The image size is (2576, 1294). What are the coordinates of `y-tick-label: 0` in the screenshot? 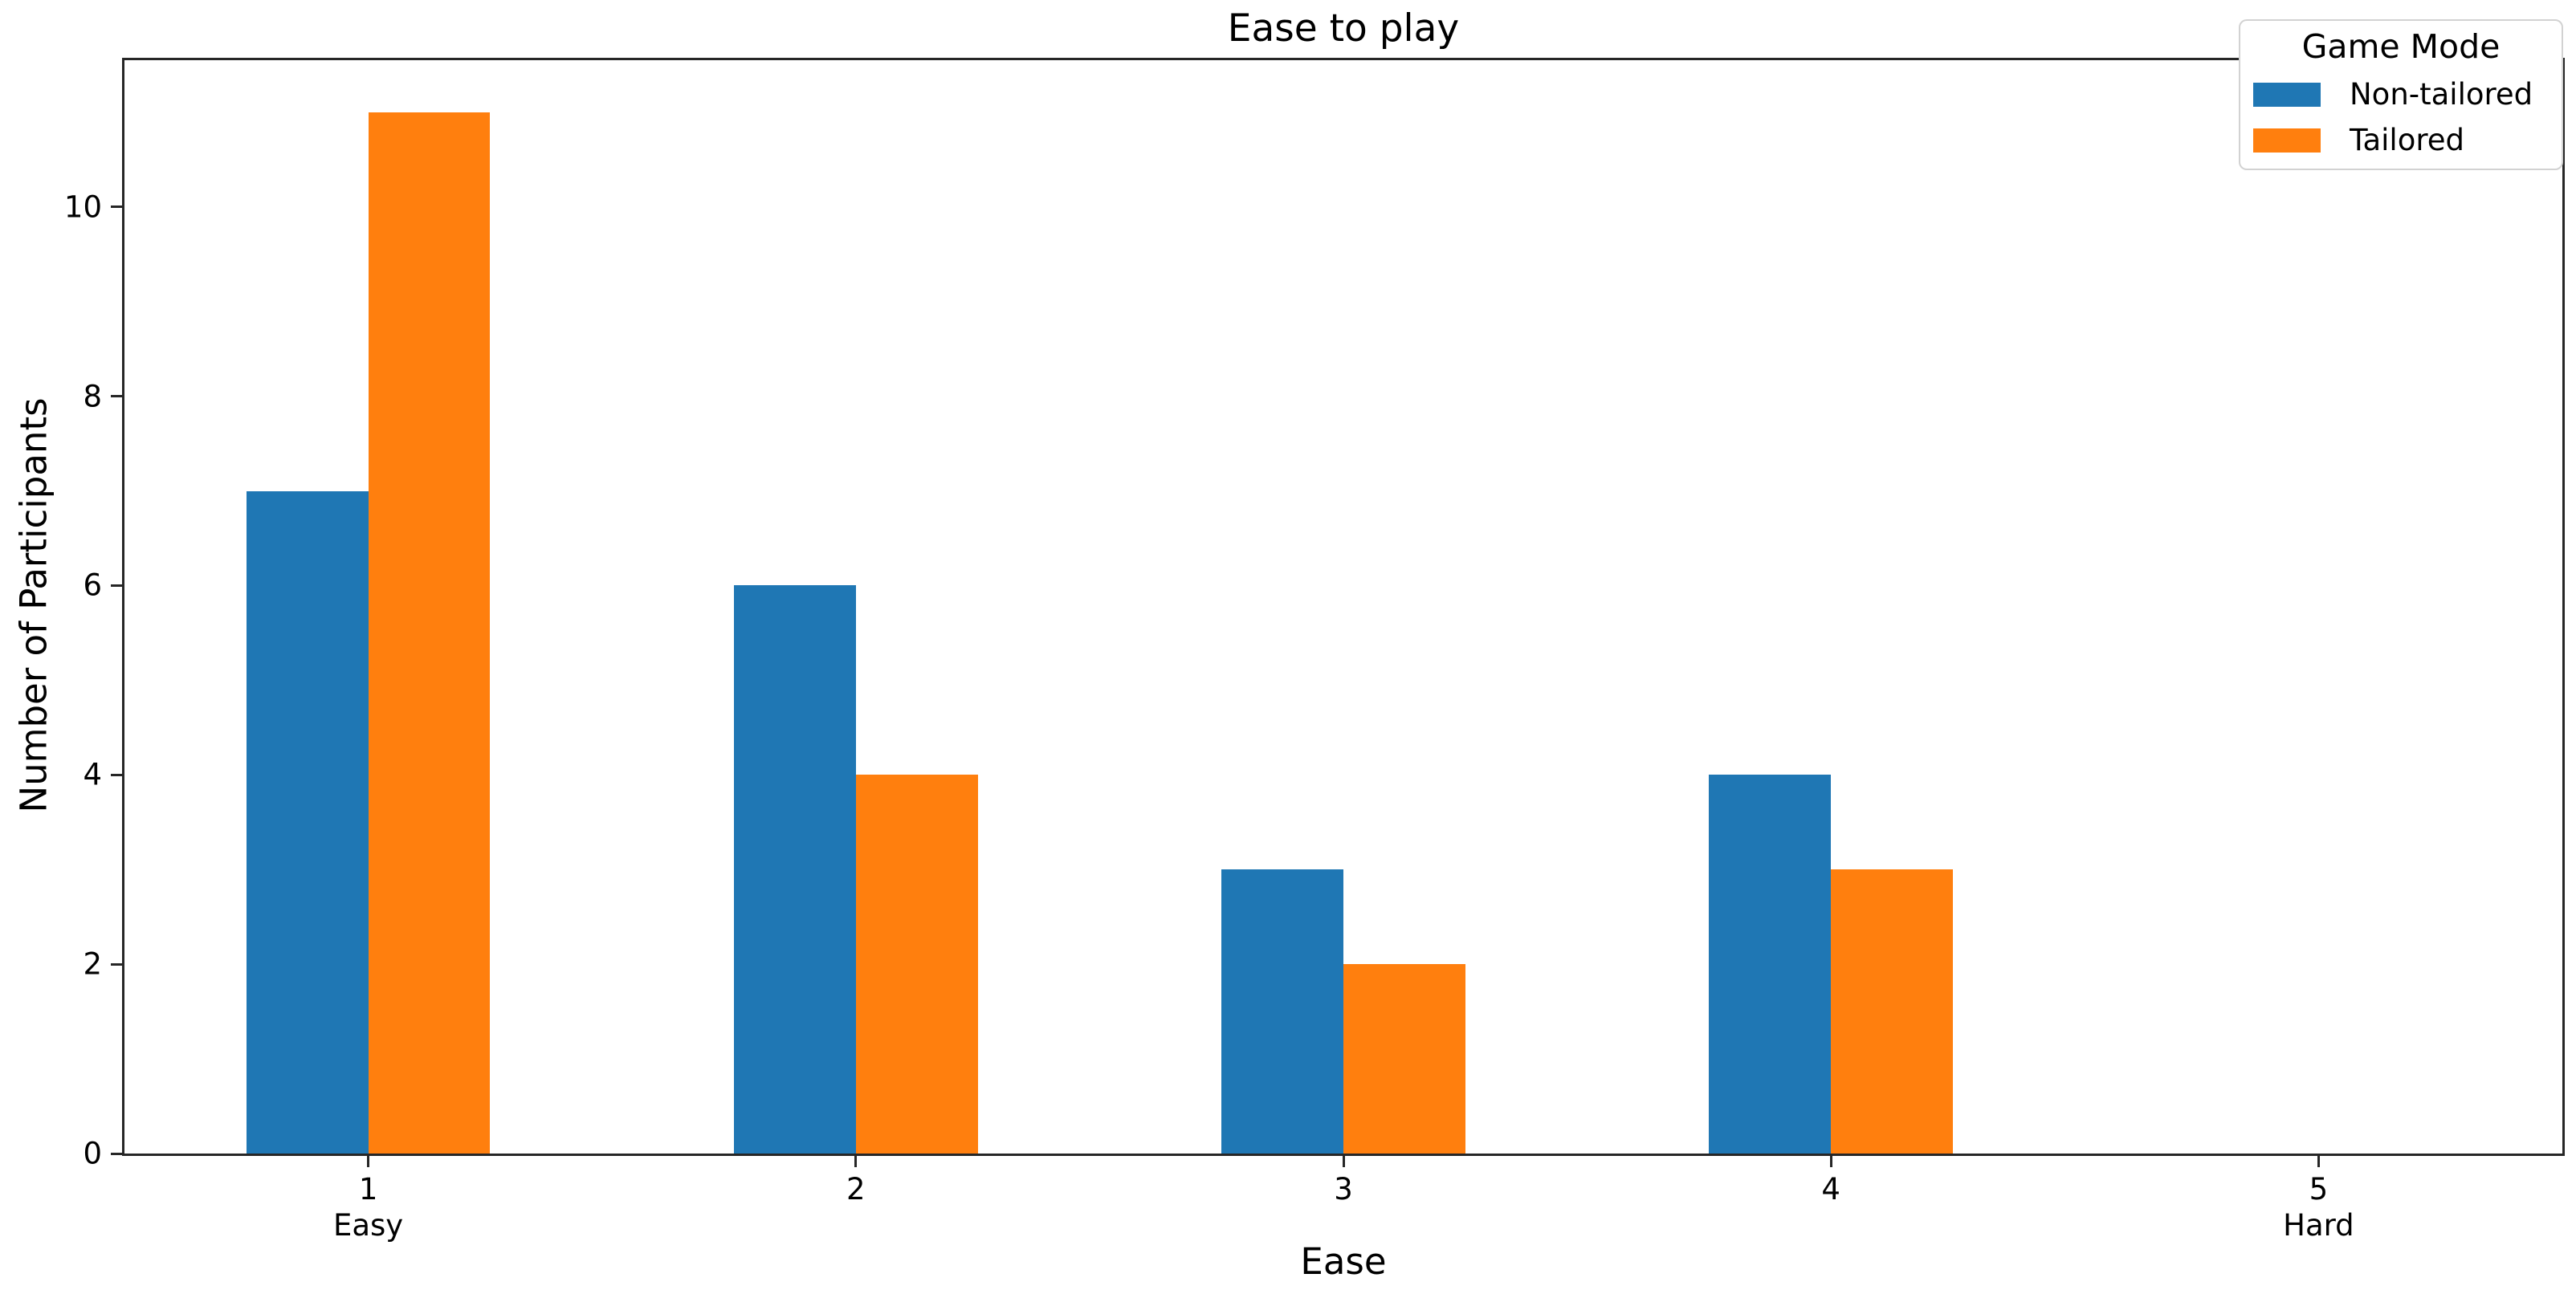 It's located at (92, 1153).